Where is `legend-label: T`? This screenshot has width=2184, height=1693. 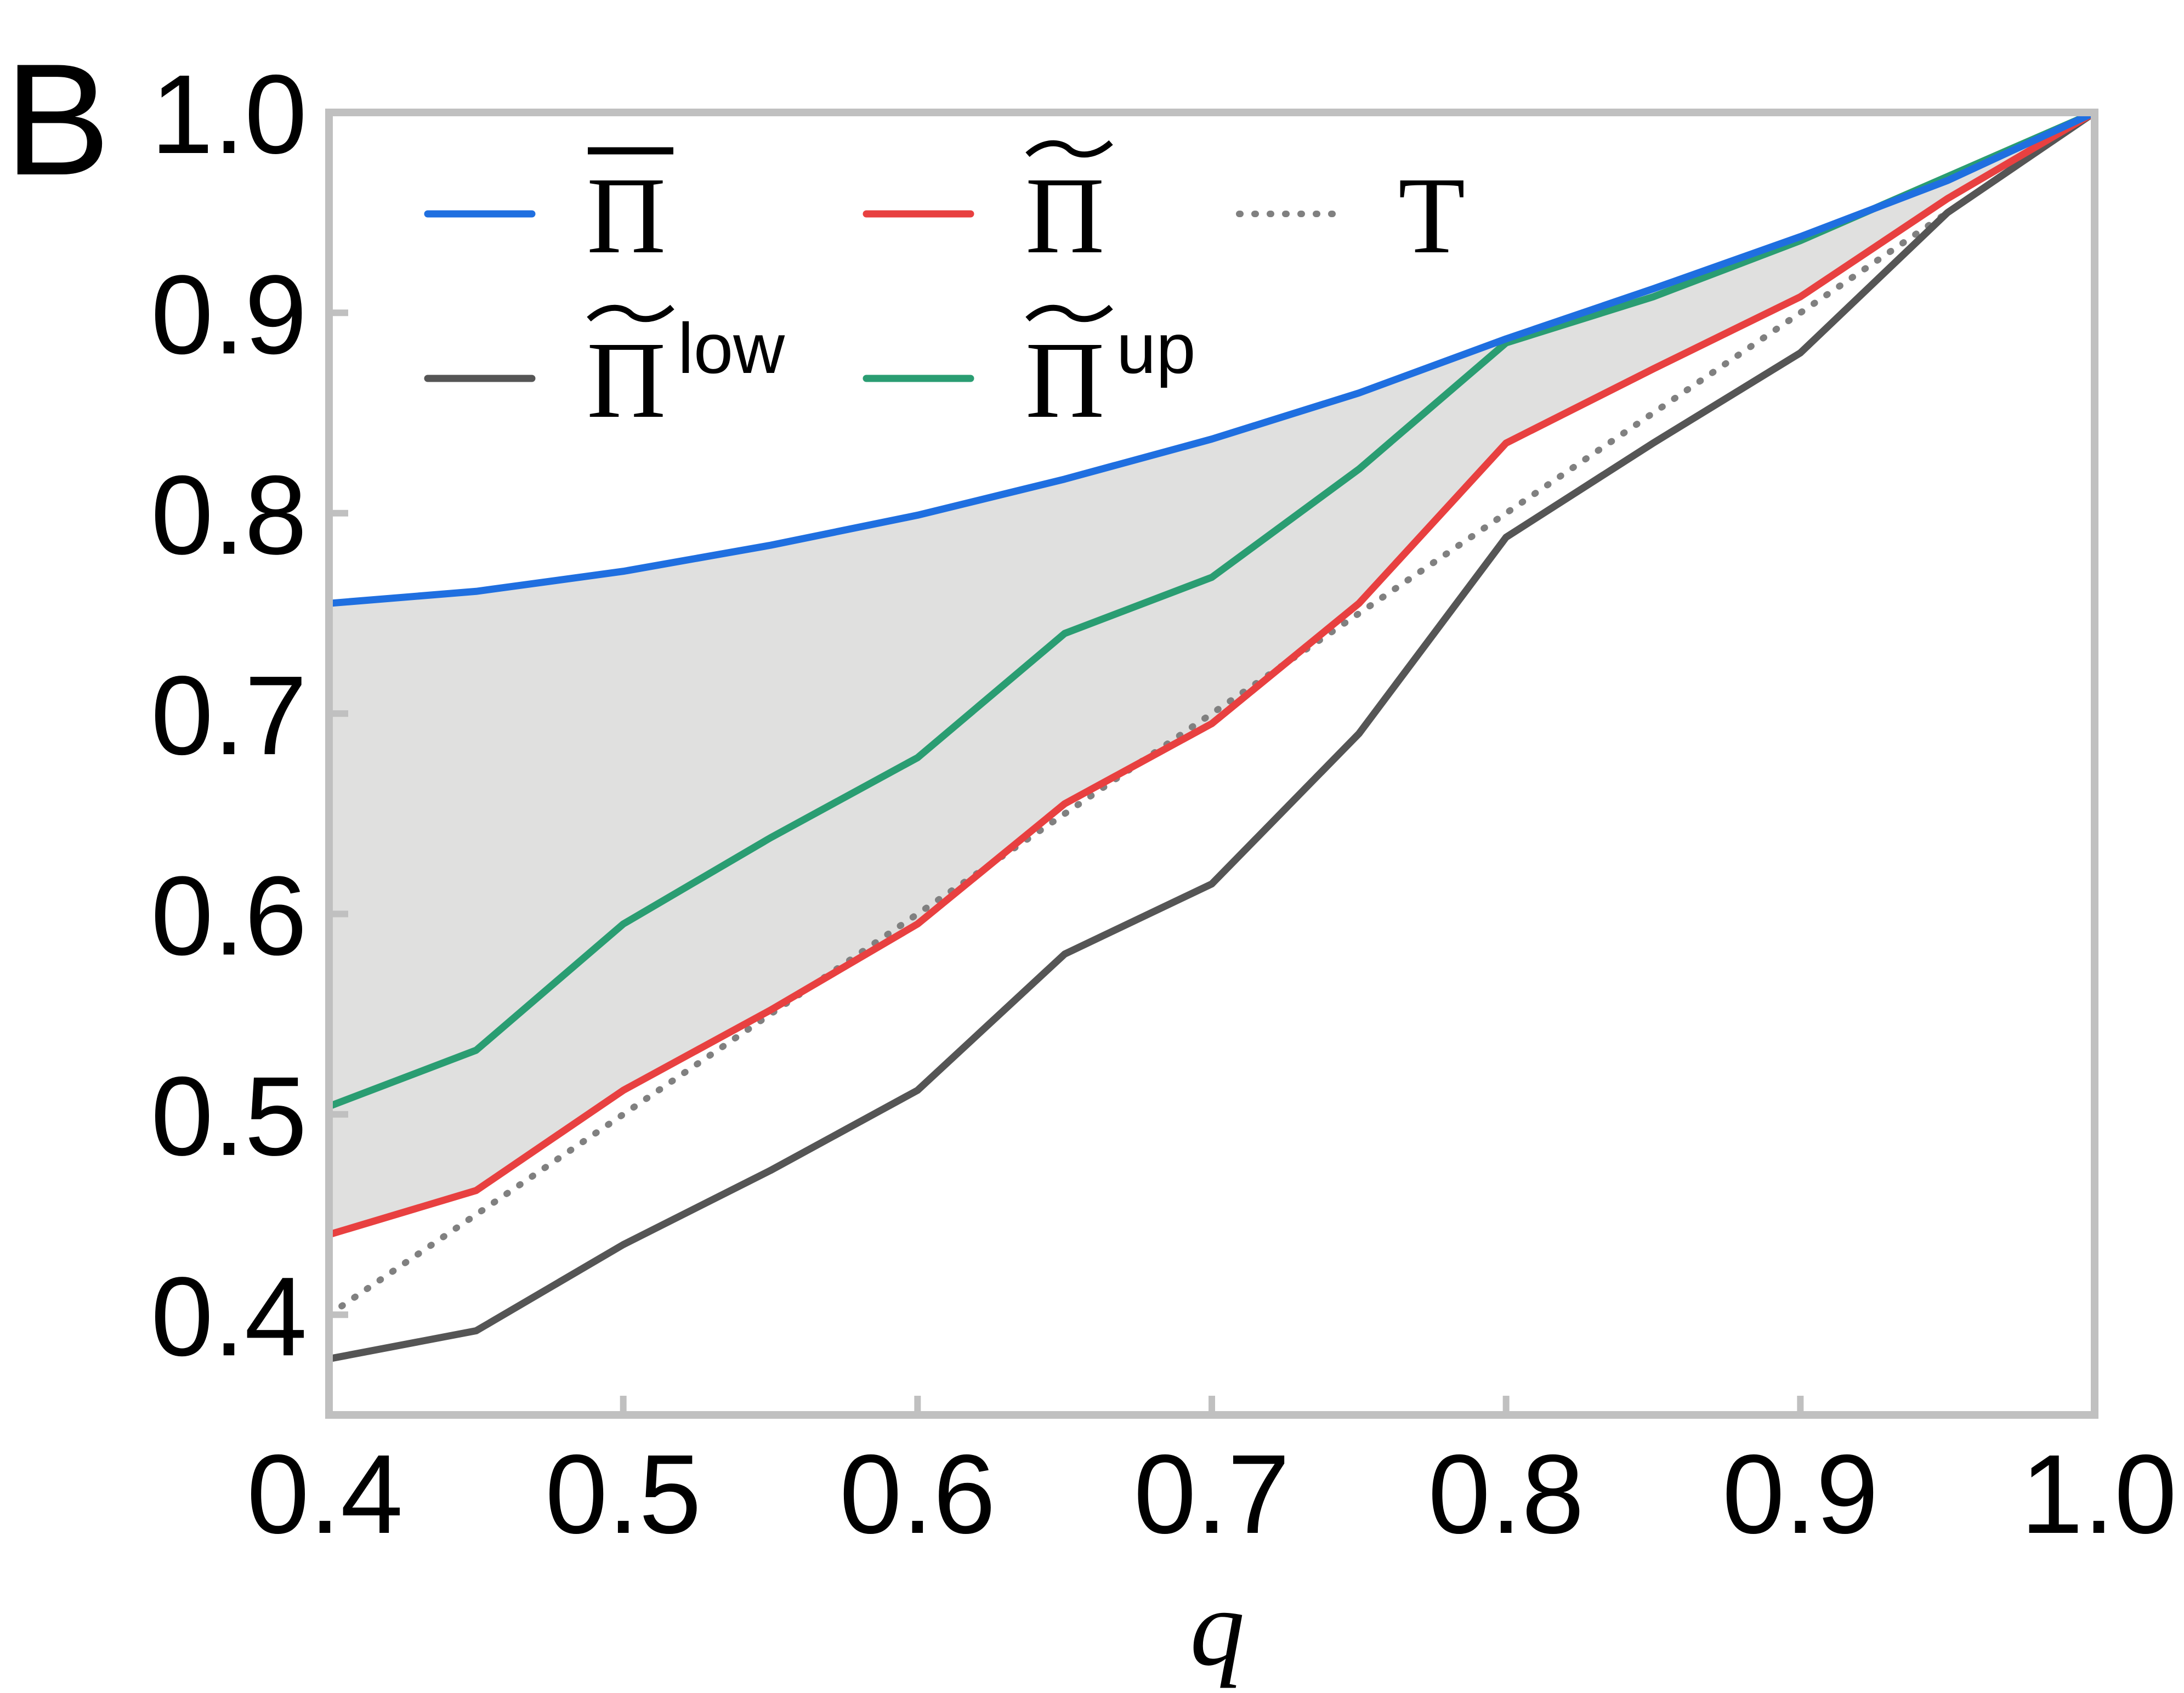 legend-label: T is located at coordinates (1432, 216).